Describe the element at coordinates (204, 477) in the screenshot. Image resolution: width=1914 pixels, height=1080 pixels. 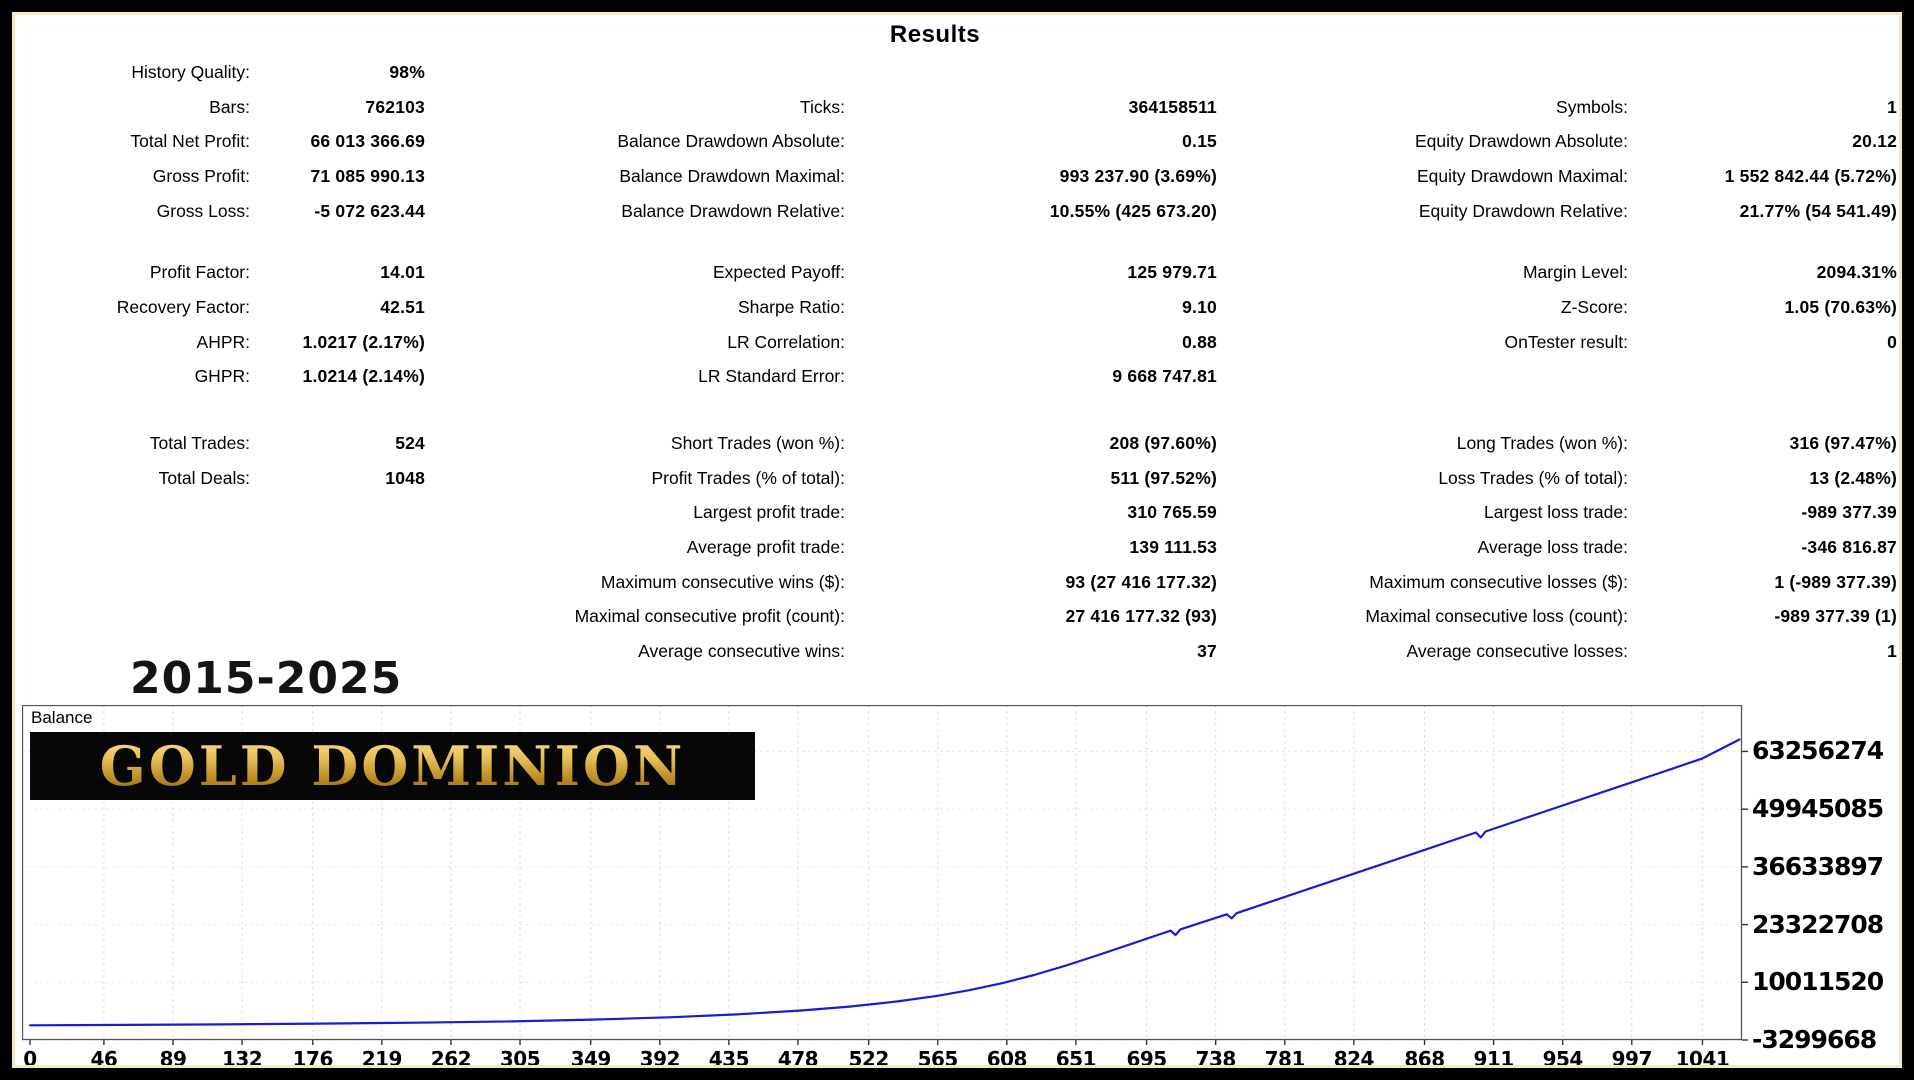
I see `stat-label: Total Deals:` at that location.